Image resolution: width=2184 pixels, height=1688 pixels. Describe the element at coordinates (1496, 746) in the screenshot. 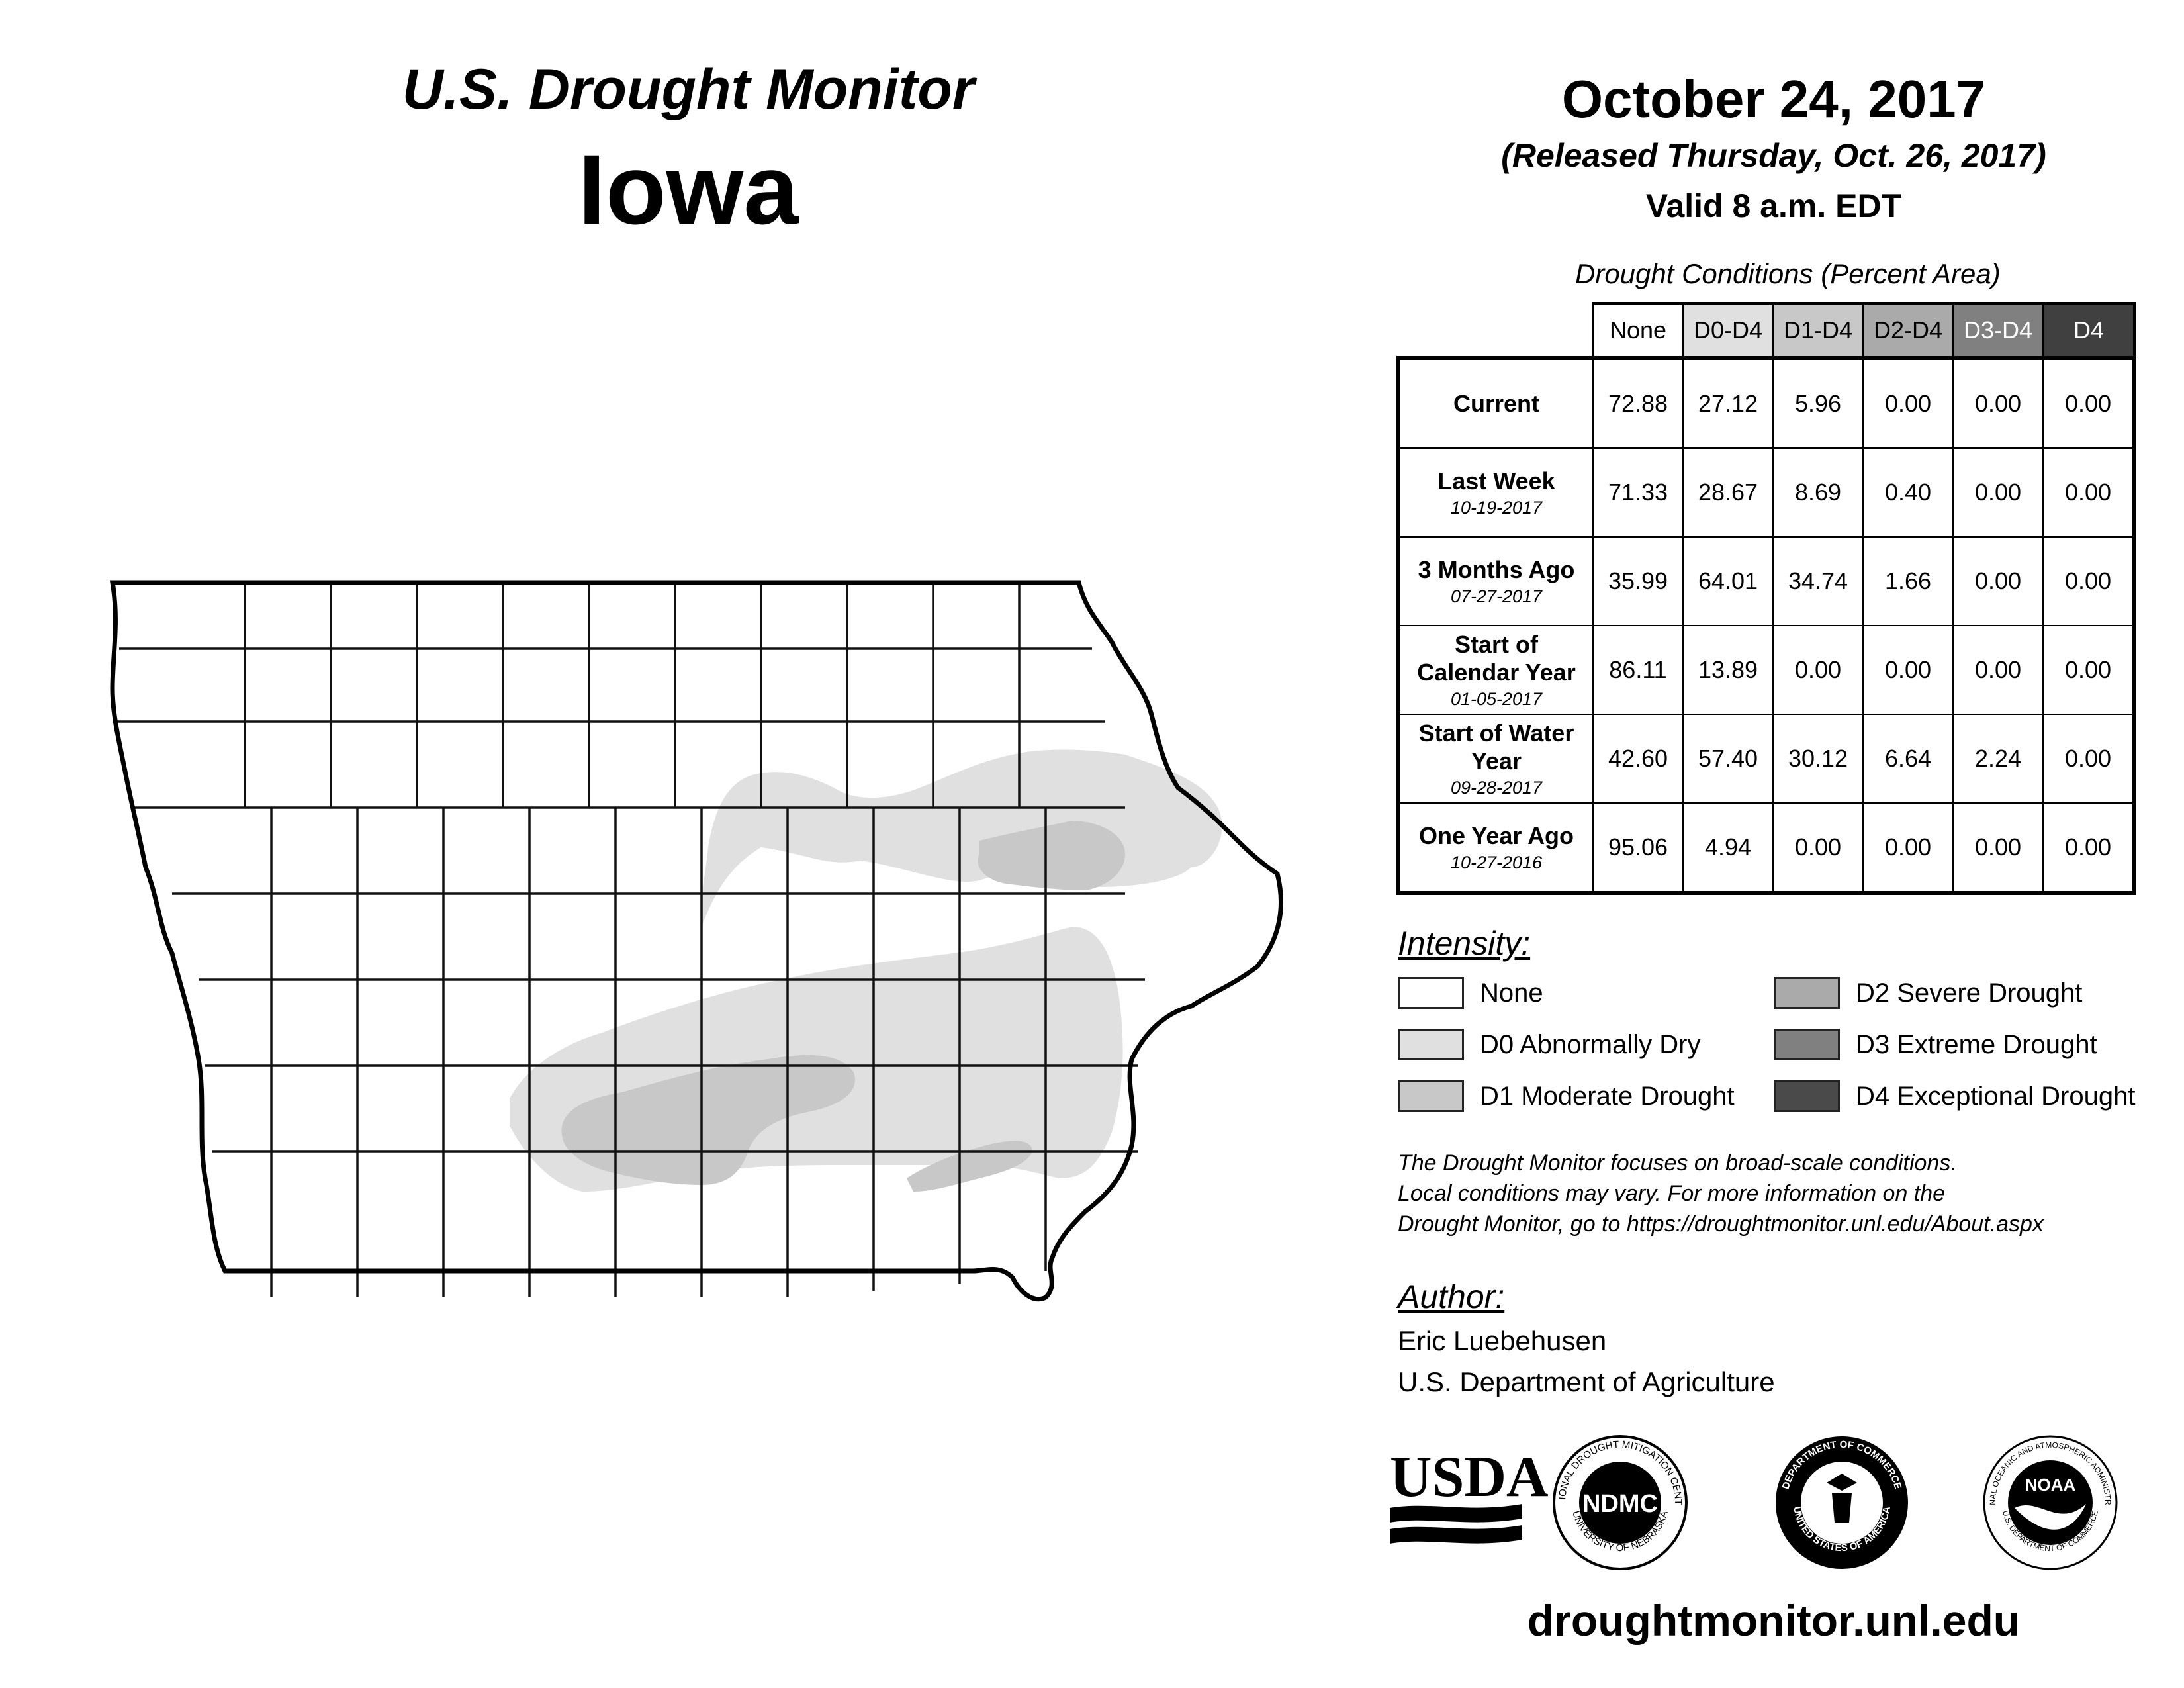

I see `row-title: Start of Water Year` at that location.